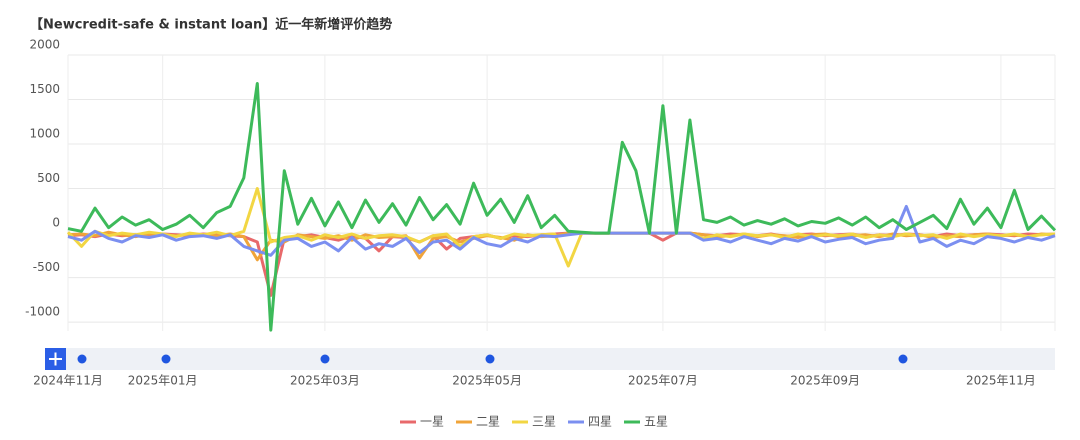  I want to click on chart-title: 【Newcredit-safe & instant loan】近一年新增评价趋势, so click(211, 25).